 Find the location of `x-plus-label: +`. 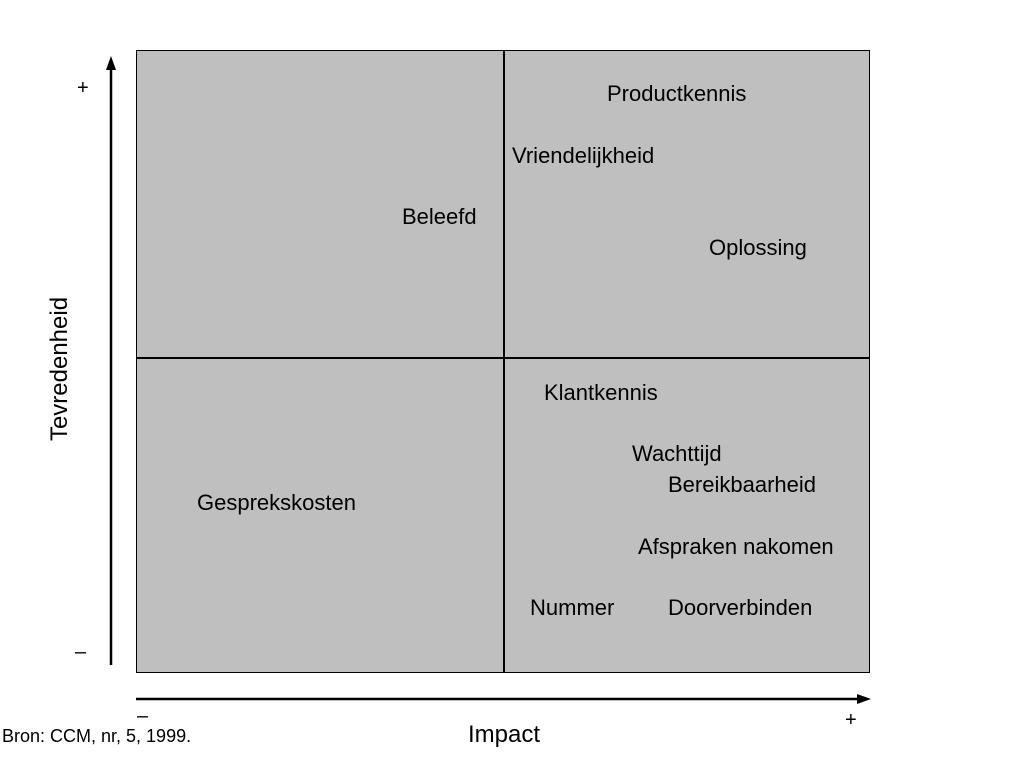

x-plus-label: + is located at coordinates (851, 720).